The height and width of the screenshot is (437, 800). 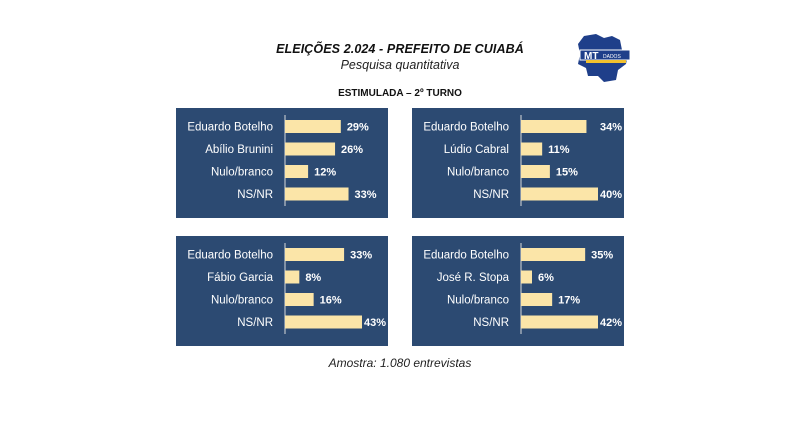 I want to click on value-label: 17%, so click(x=569, y=301).